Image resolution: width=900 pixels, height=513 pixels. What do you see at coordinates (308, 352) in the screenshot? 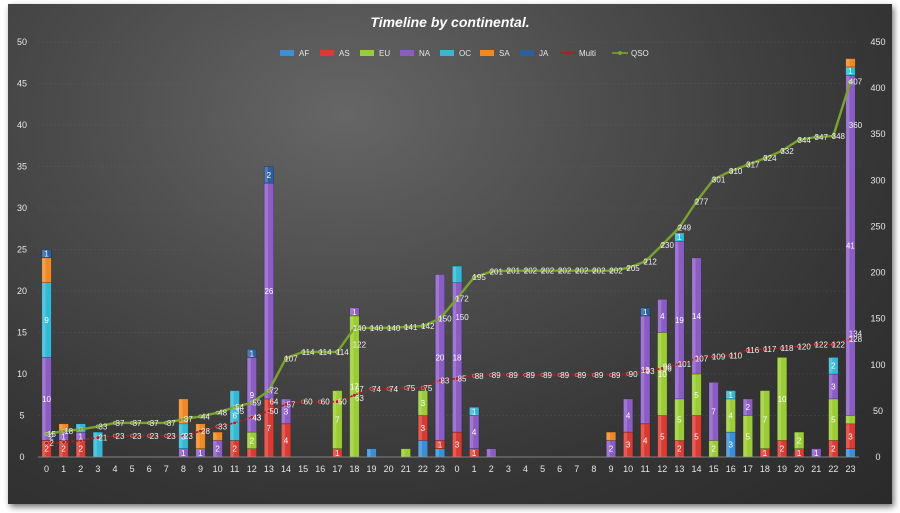
I see `line-label-qso: 114` at bounding box center [308, 352].